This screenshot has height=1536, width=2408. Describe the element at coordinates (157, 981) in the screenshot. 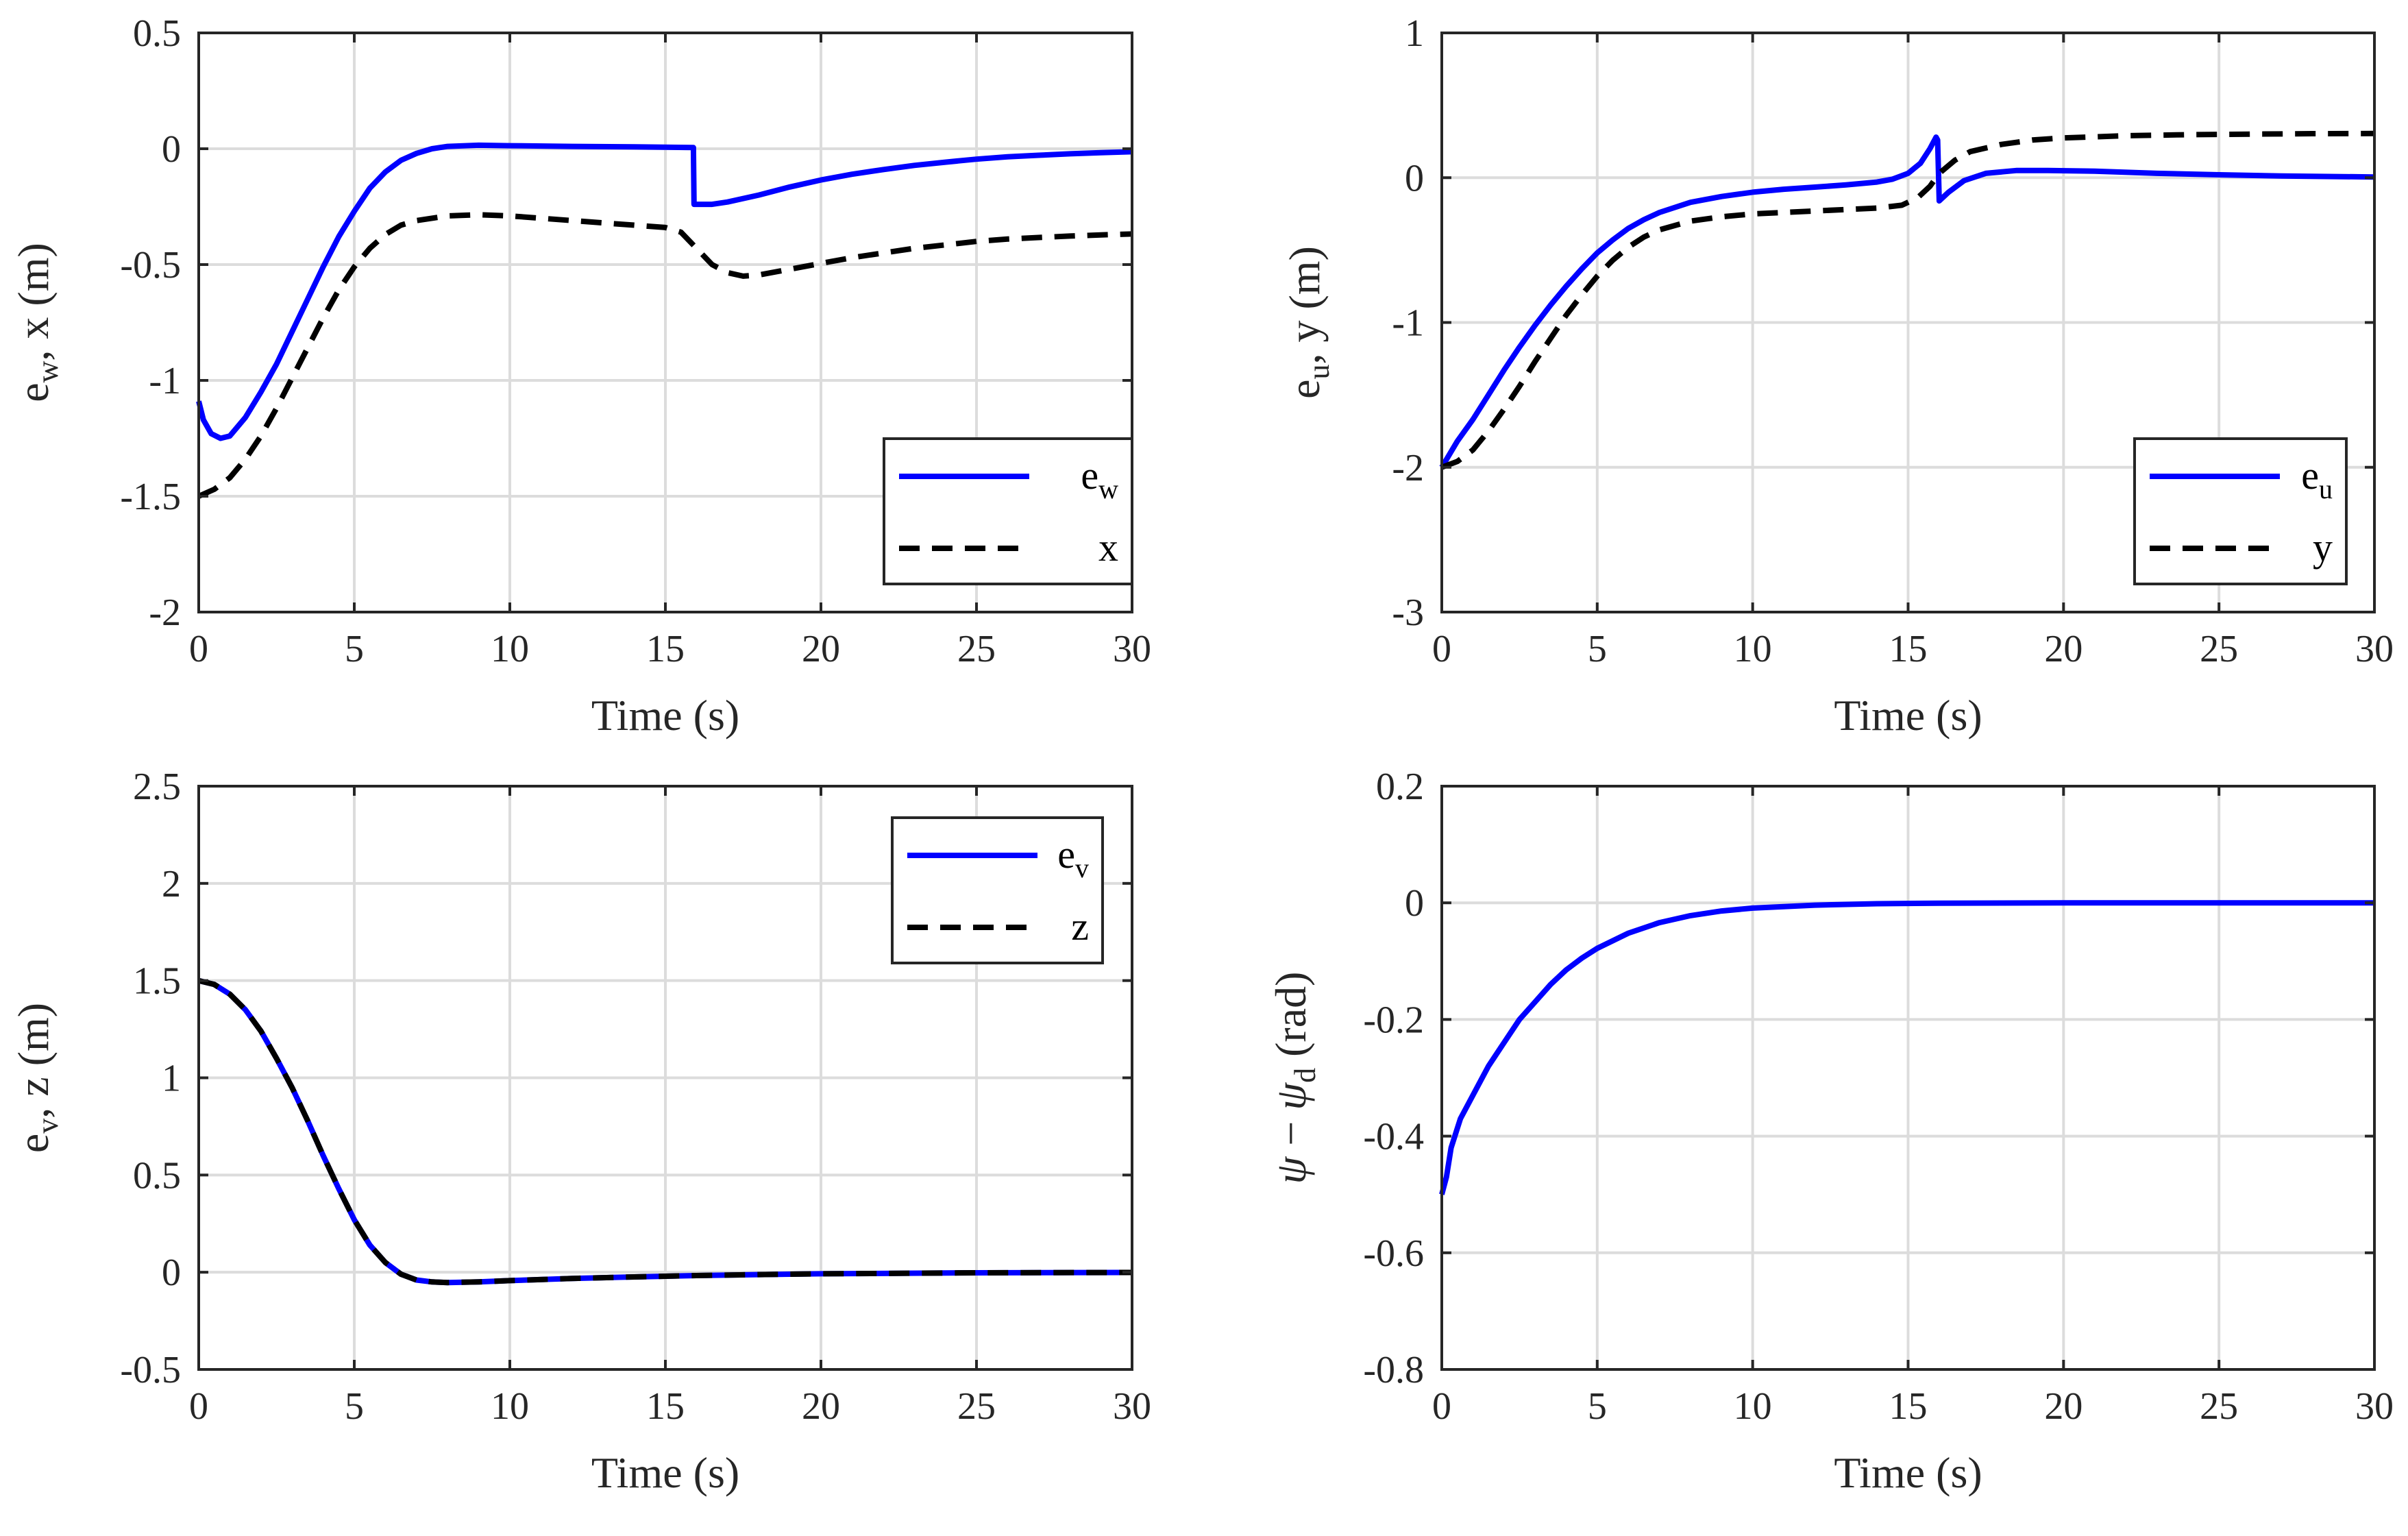

I see `y-tick-label: 1.5` at that location.